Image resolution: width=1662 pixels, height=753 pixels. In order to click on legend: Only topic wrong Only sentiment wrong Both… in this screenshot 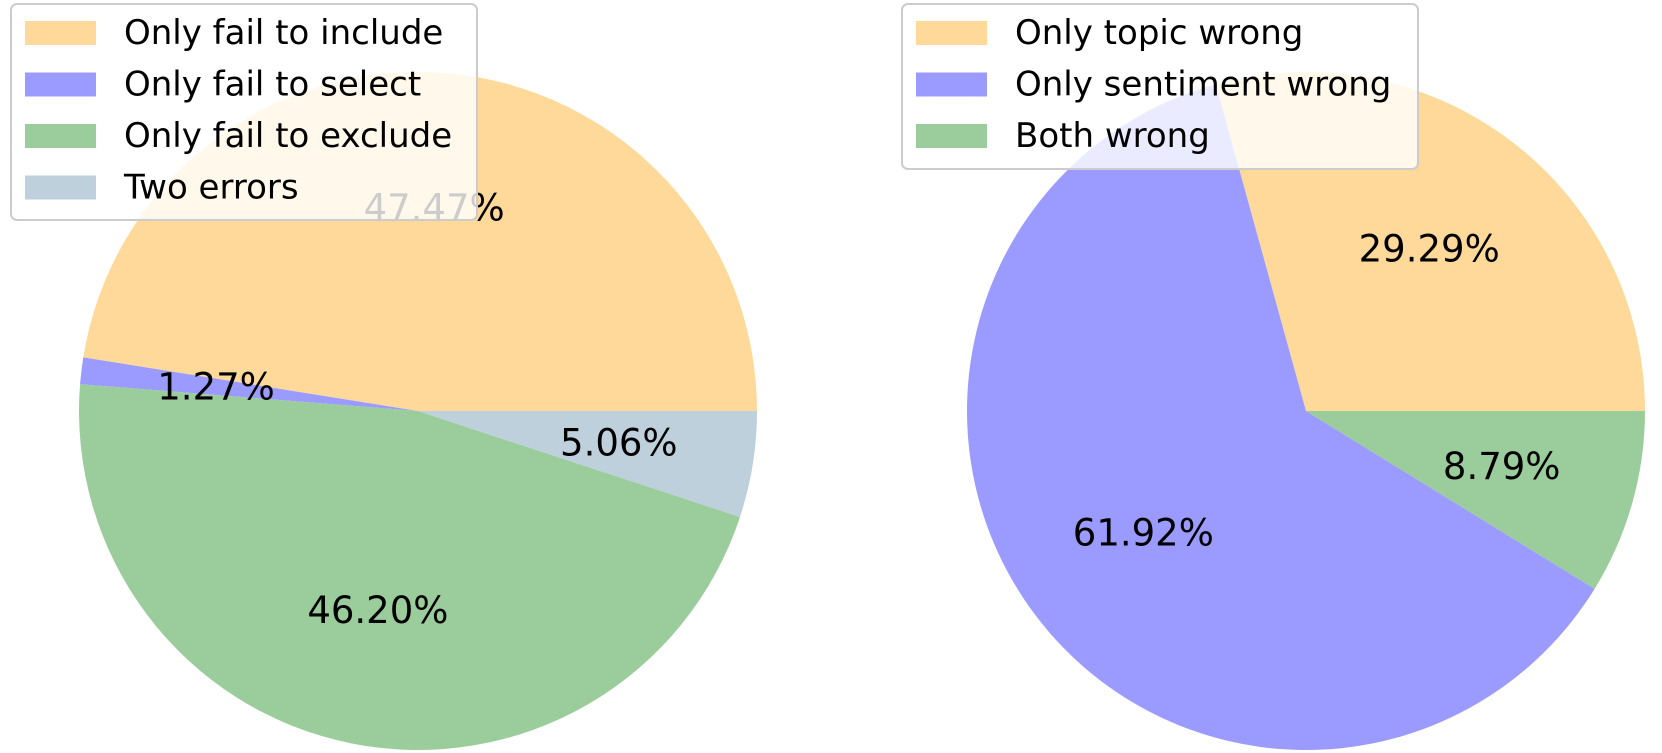, I will do `click(1160, 86)`.